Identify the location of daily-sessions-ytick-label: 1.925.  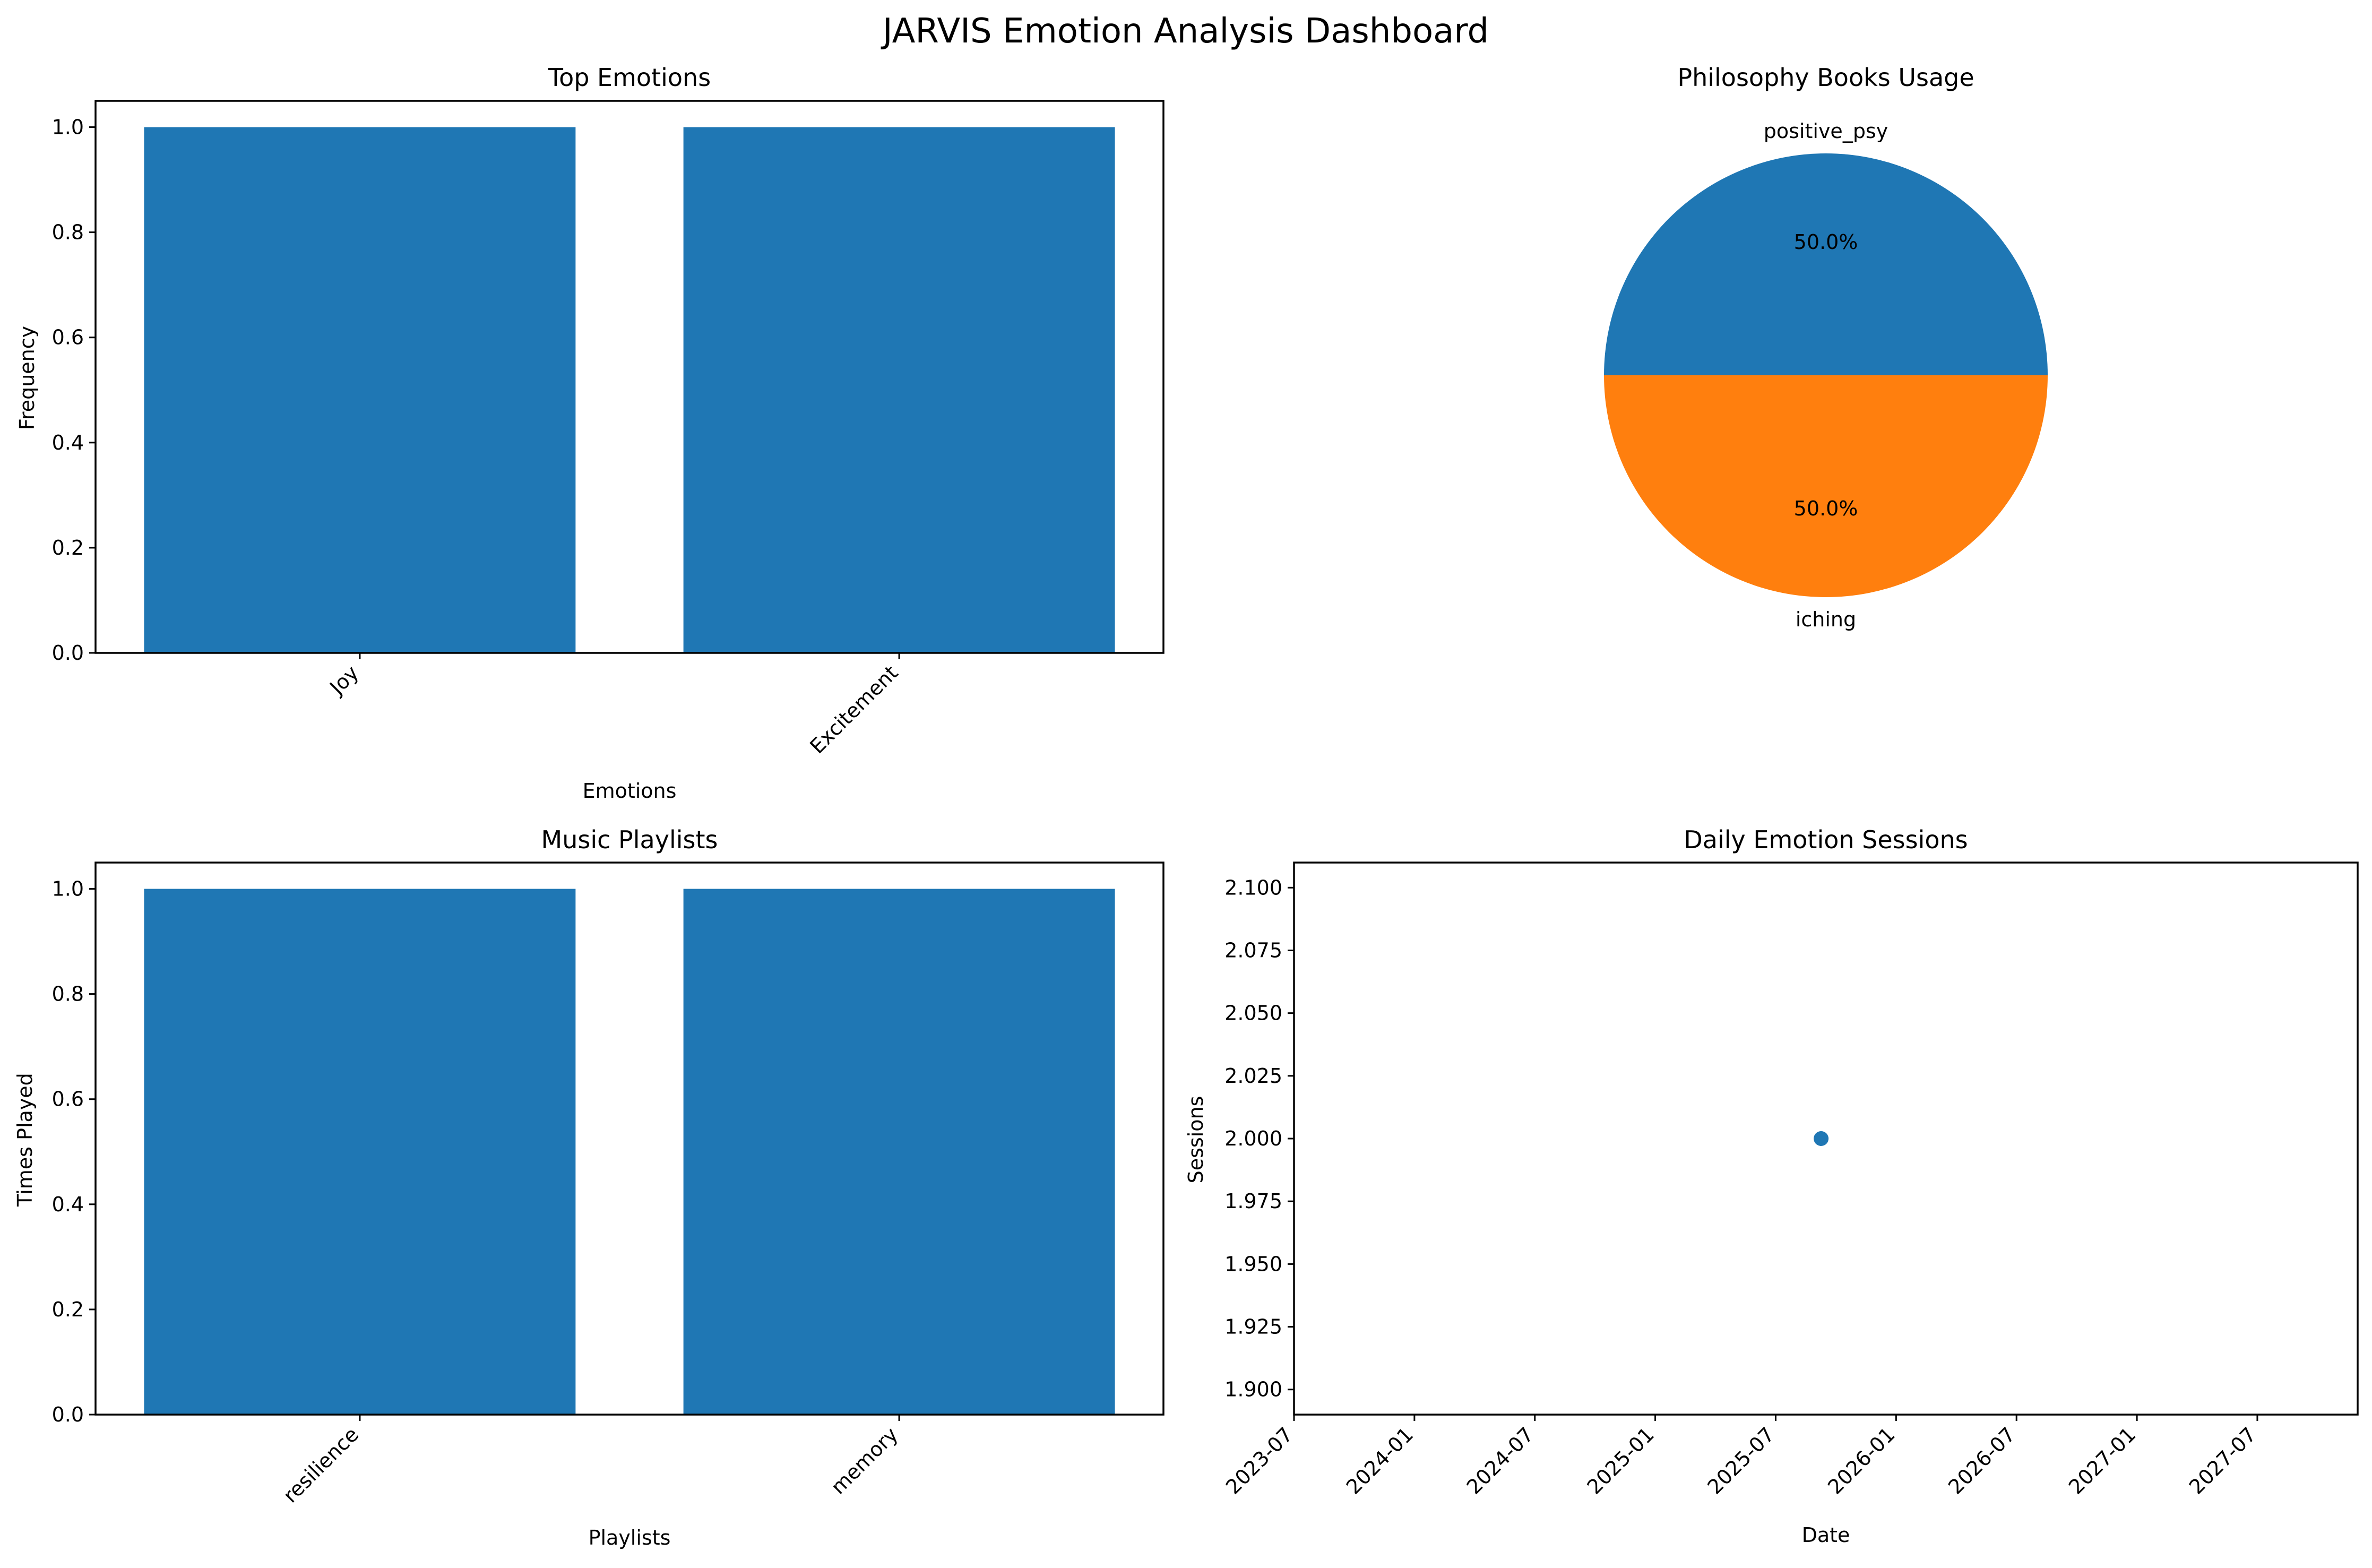
(1253, 1327).